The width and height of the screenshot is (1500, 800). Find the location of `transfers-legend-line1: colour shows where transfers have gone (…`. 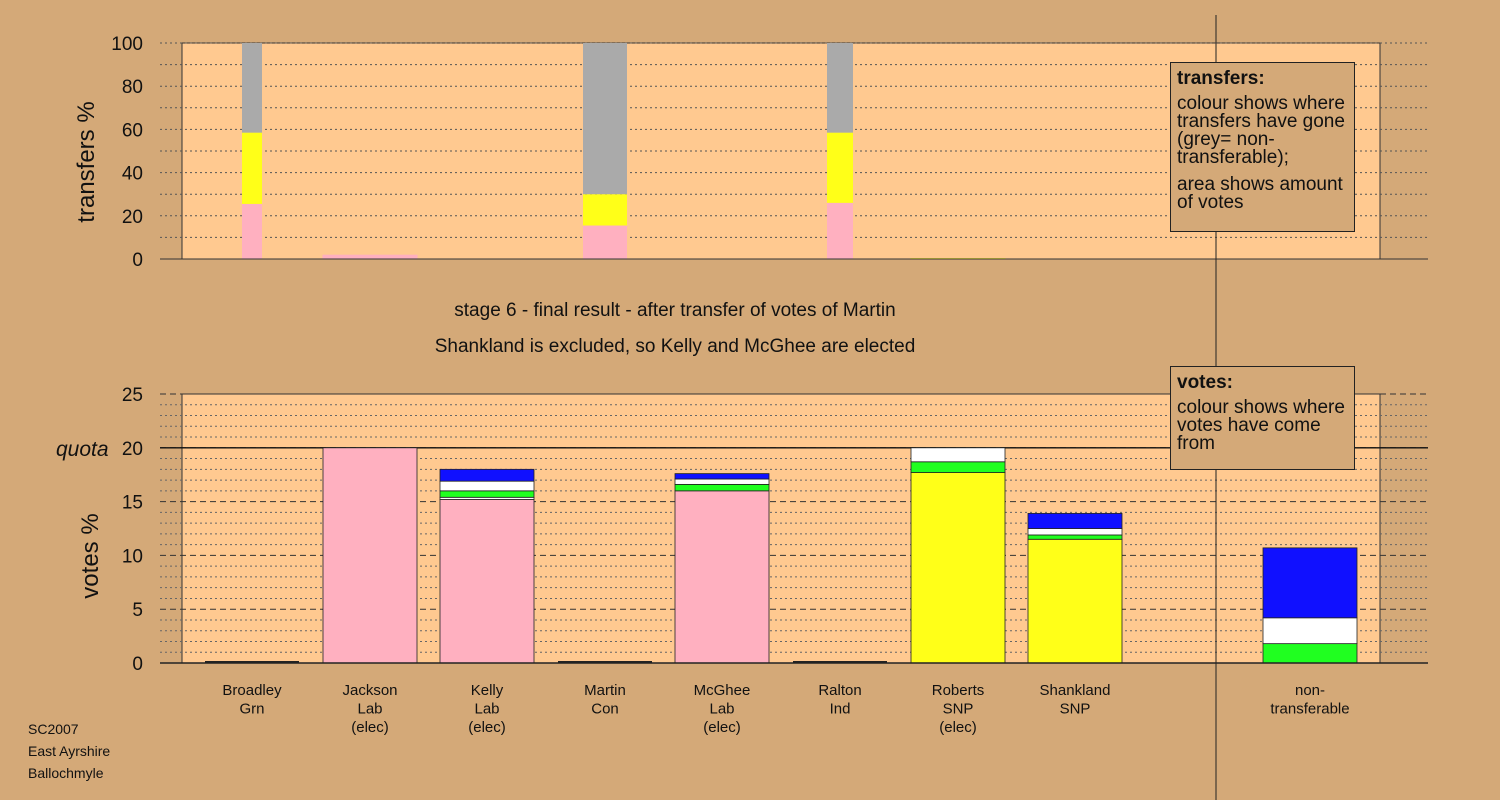

transfers-legend-line1: colour shows where transfers have gone (… is located at coordinates (1261, 130).